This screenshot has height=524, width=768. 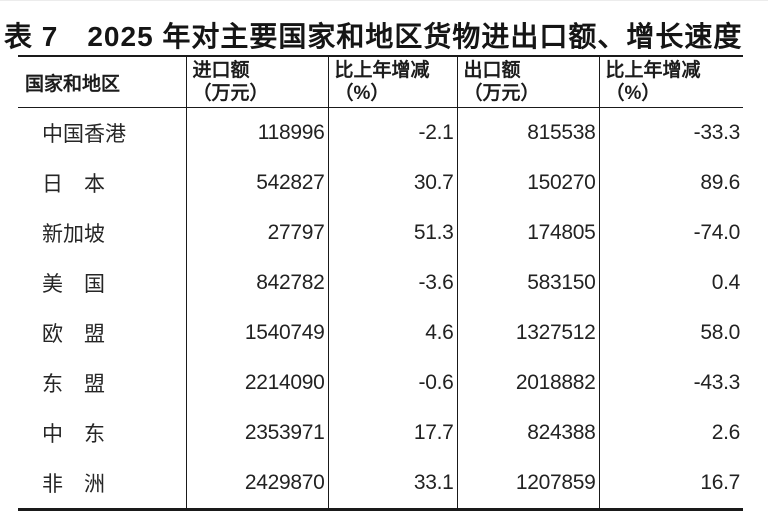 What do you see at coordinates (256, 333) in the screenshot?
I see `import-value-cell: 1540749` at bounding box center [256, 333].